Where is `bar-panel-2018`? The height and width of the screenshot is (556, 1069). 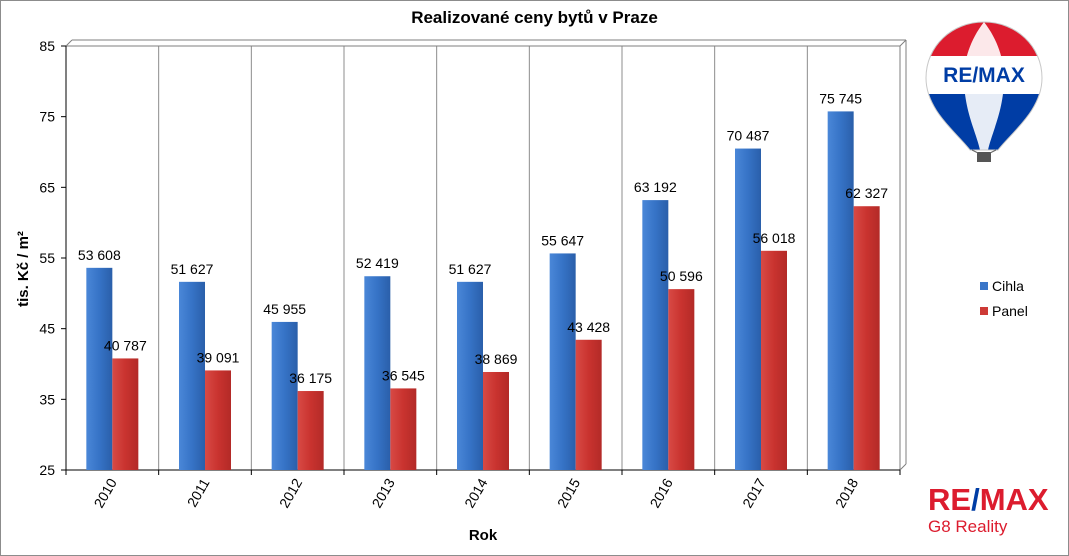
bar-panel-2018 is located at coordinates (866, 338).